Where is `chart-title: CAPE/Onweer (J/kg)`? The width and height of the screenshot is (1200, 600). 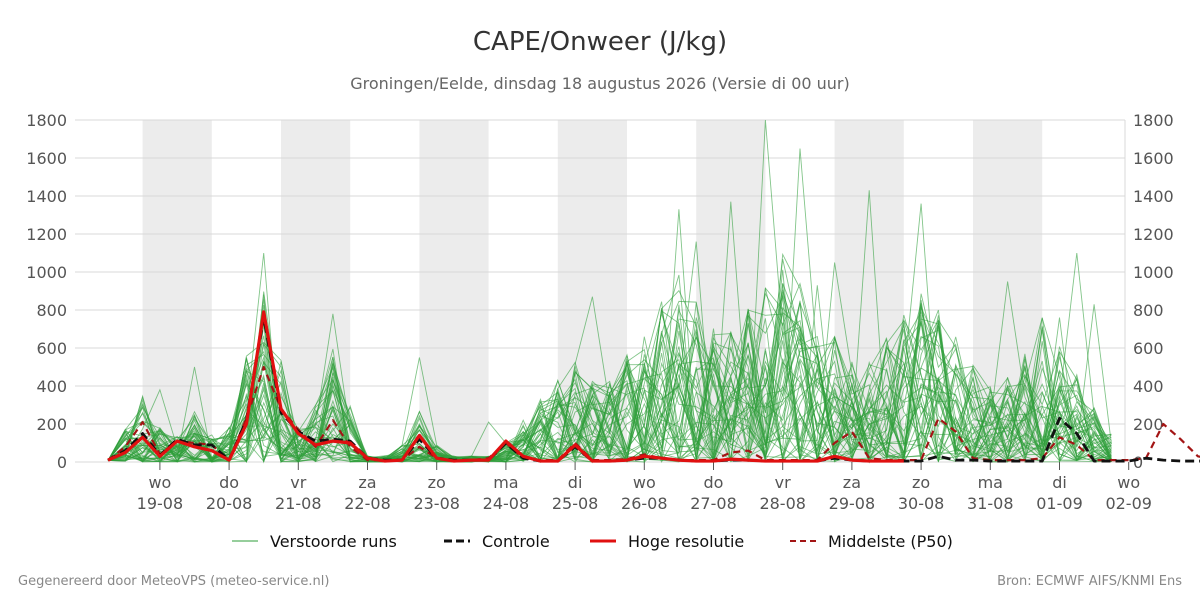
chart-title: CAPE/Onweer (J/kg) is located at coordinates (600, 42).